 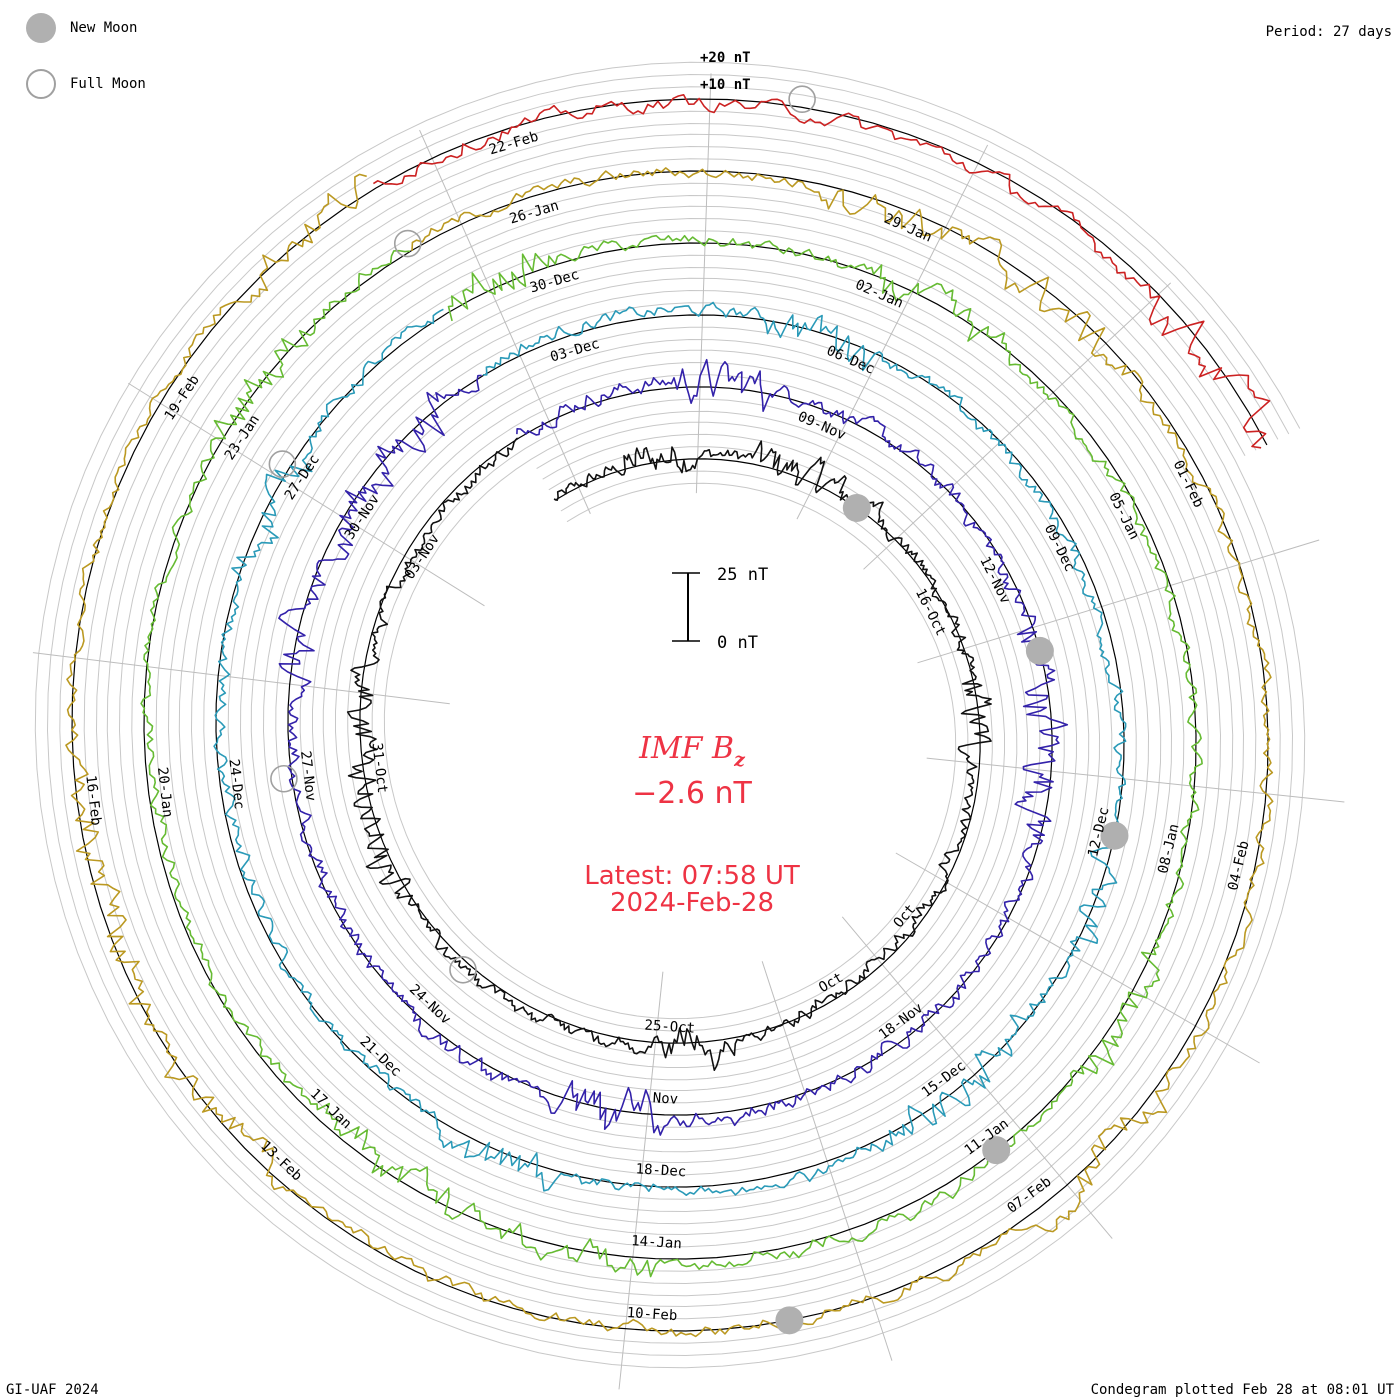 What do you see at coordinates (41, 28) in the screenshot?
I see `new-moon-icon` at bounding box center [41, 28].